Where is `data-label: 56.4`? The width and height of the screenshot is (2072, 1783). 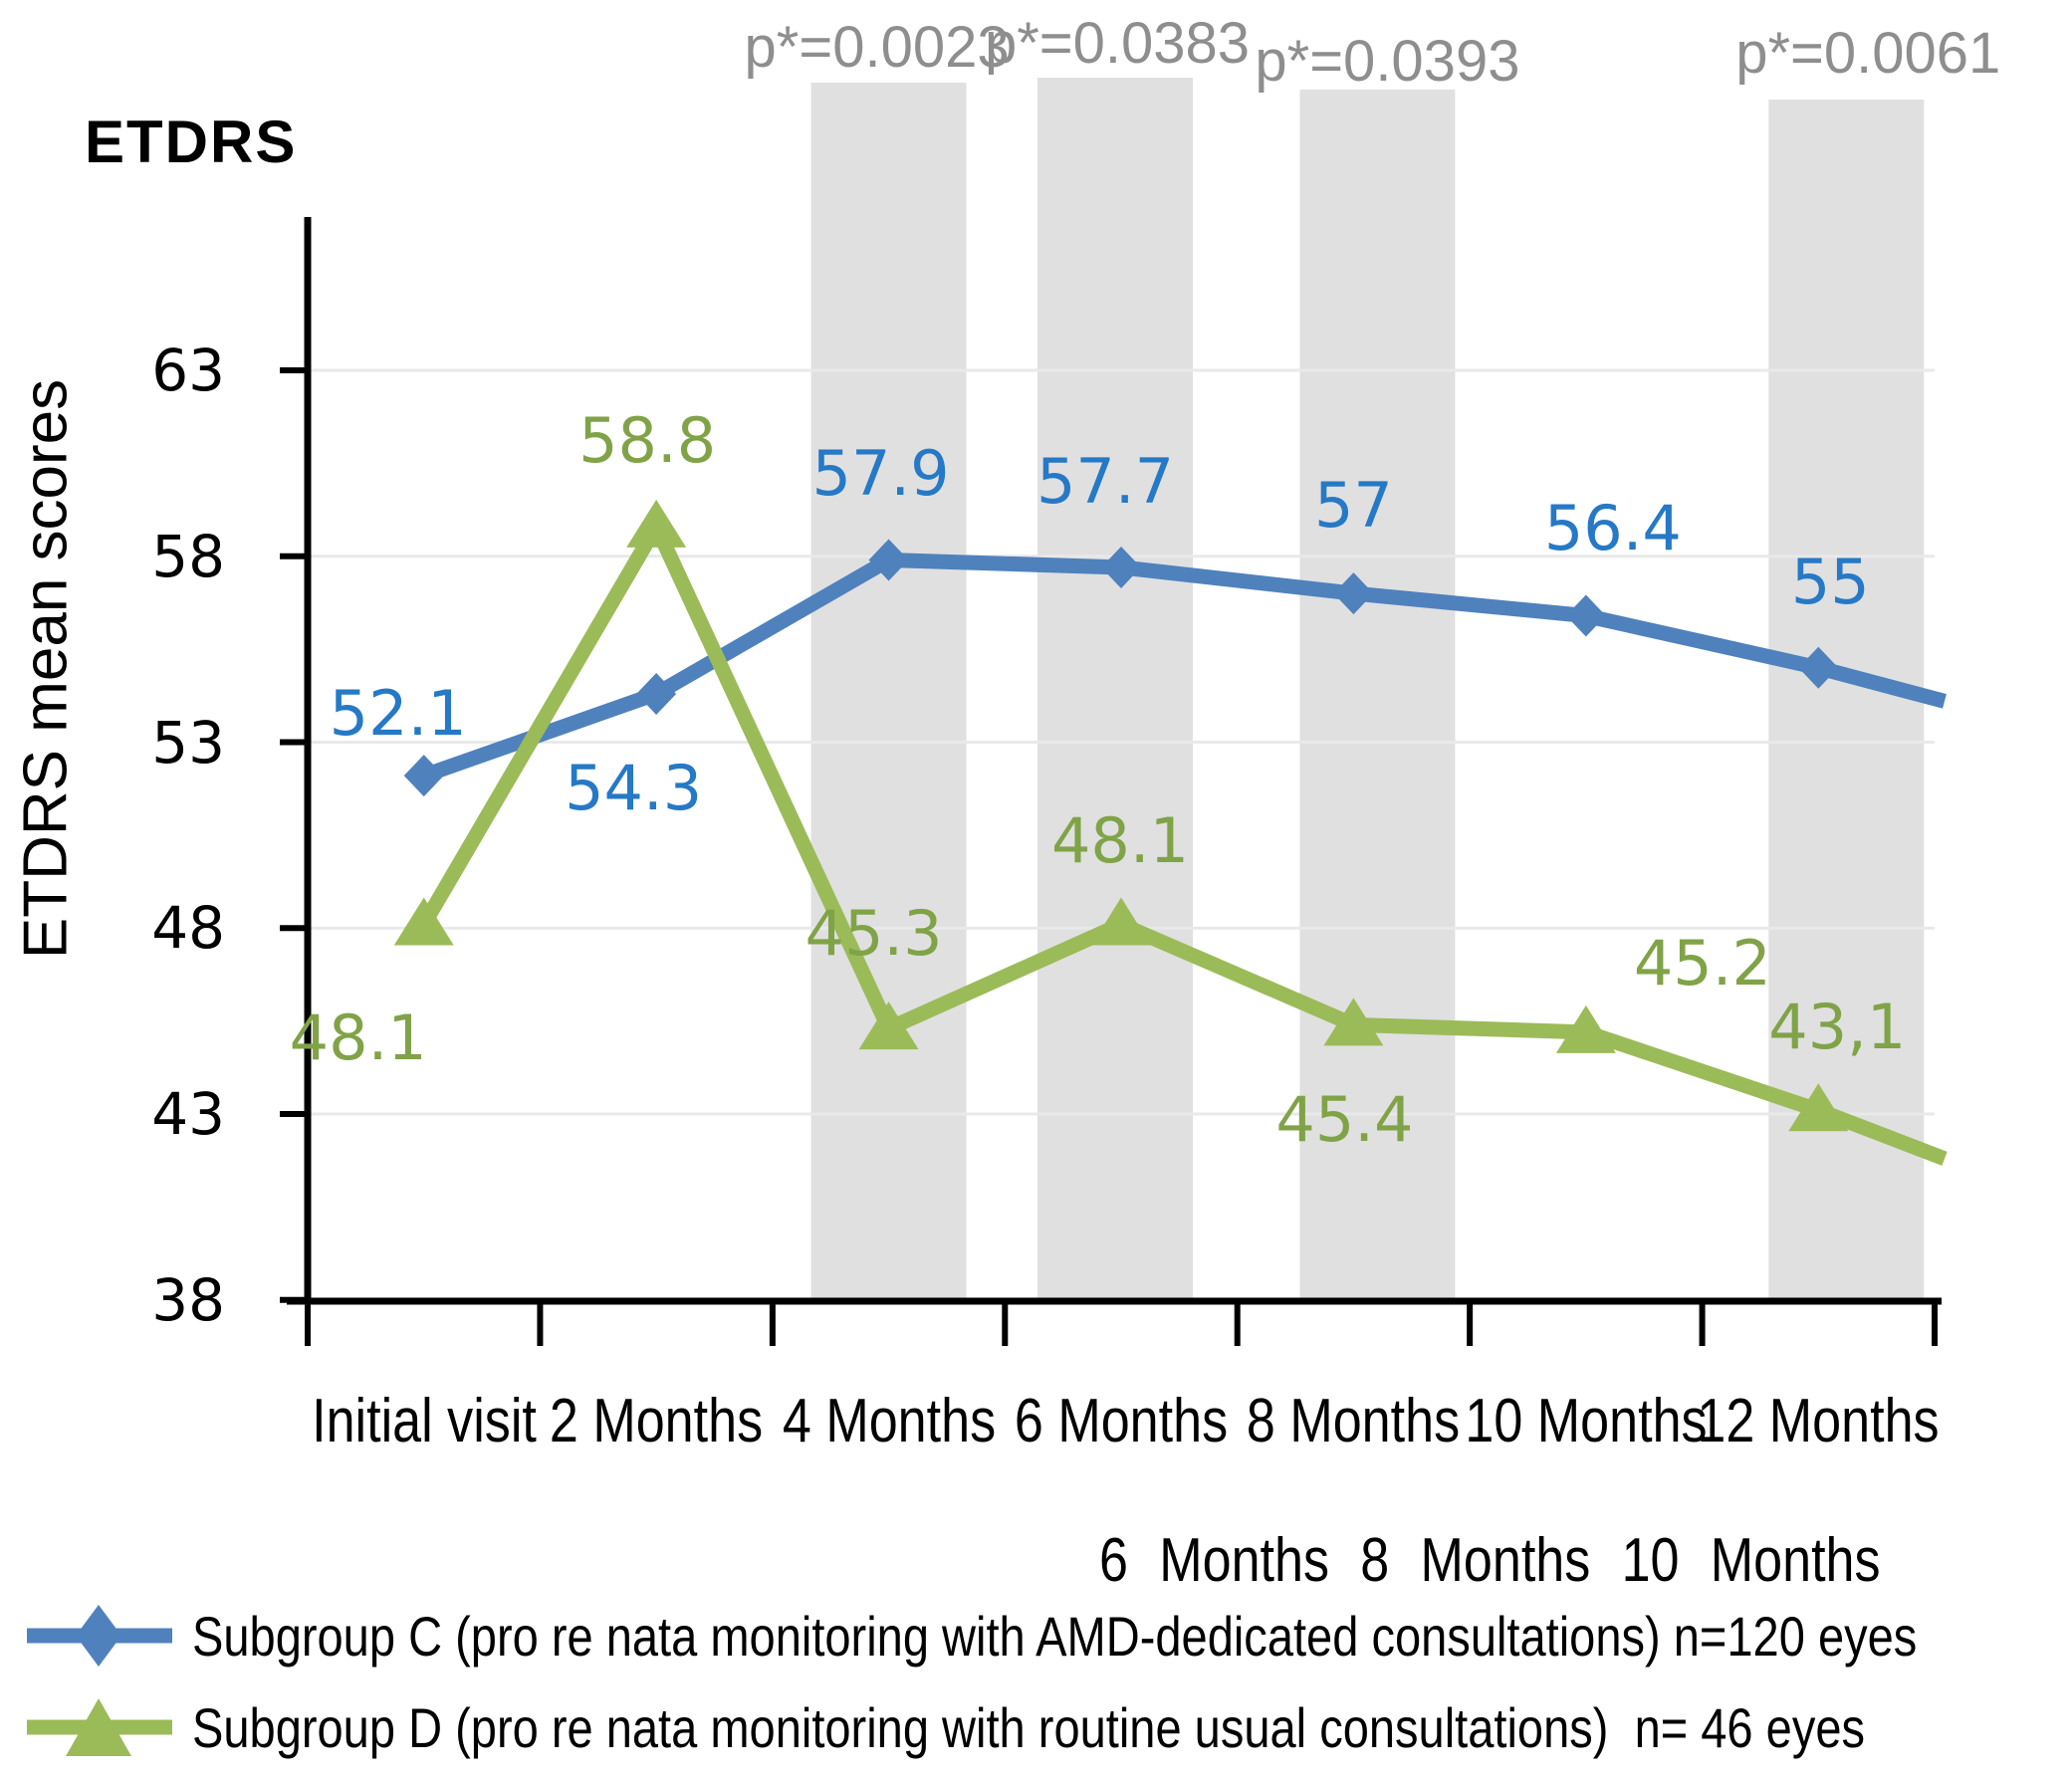 data-label: 56.4 is located at coordinates (1612, 527).